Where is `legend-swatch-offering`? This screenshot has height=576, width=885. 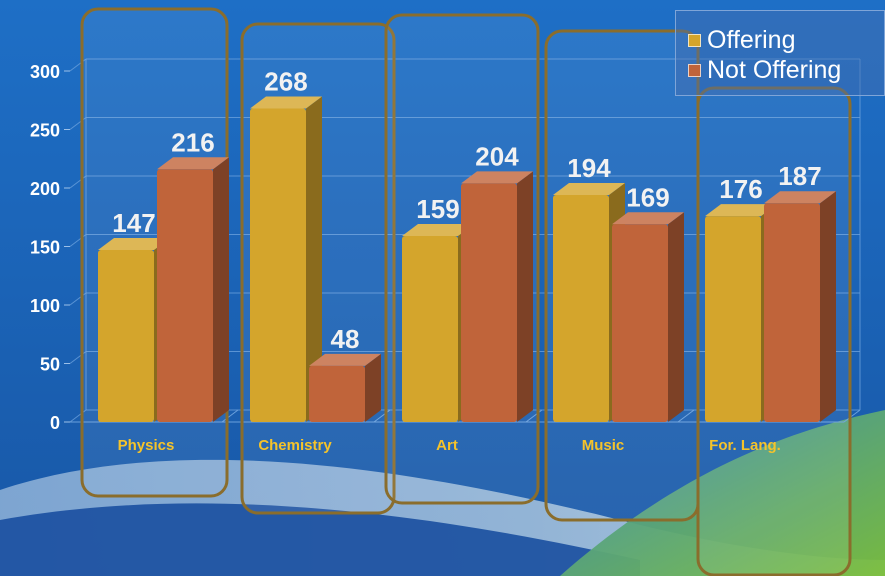 legend-swatch-offering is located at coordinates (694, 40).